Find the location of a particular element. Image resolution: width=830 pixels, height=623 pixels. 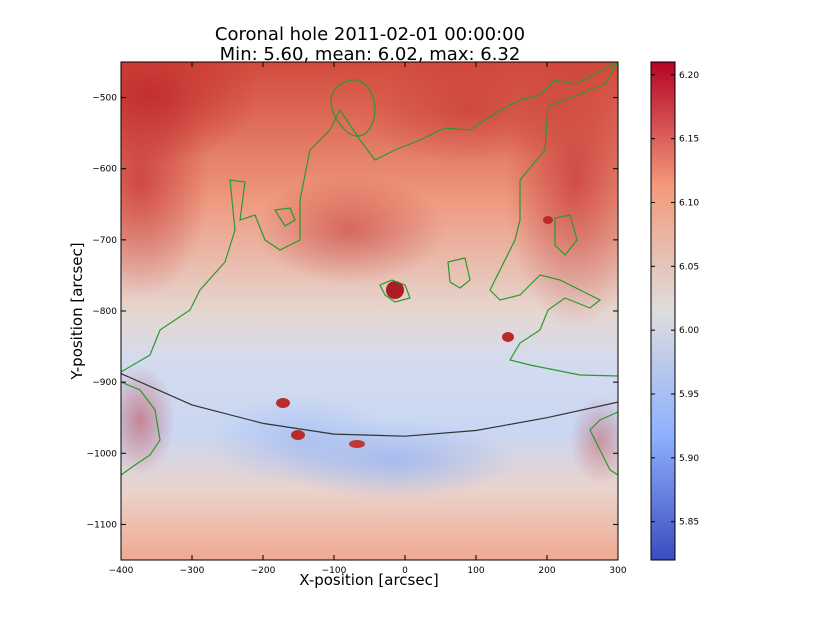

x-tick-label: 200 is located at coordinates (546, 571).